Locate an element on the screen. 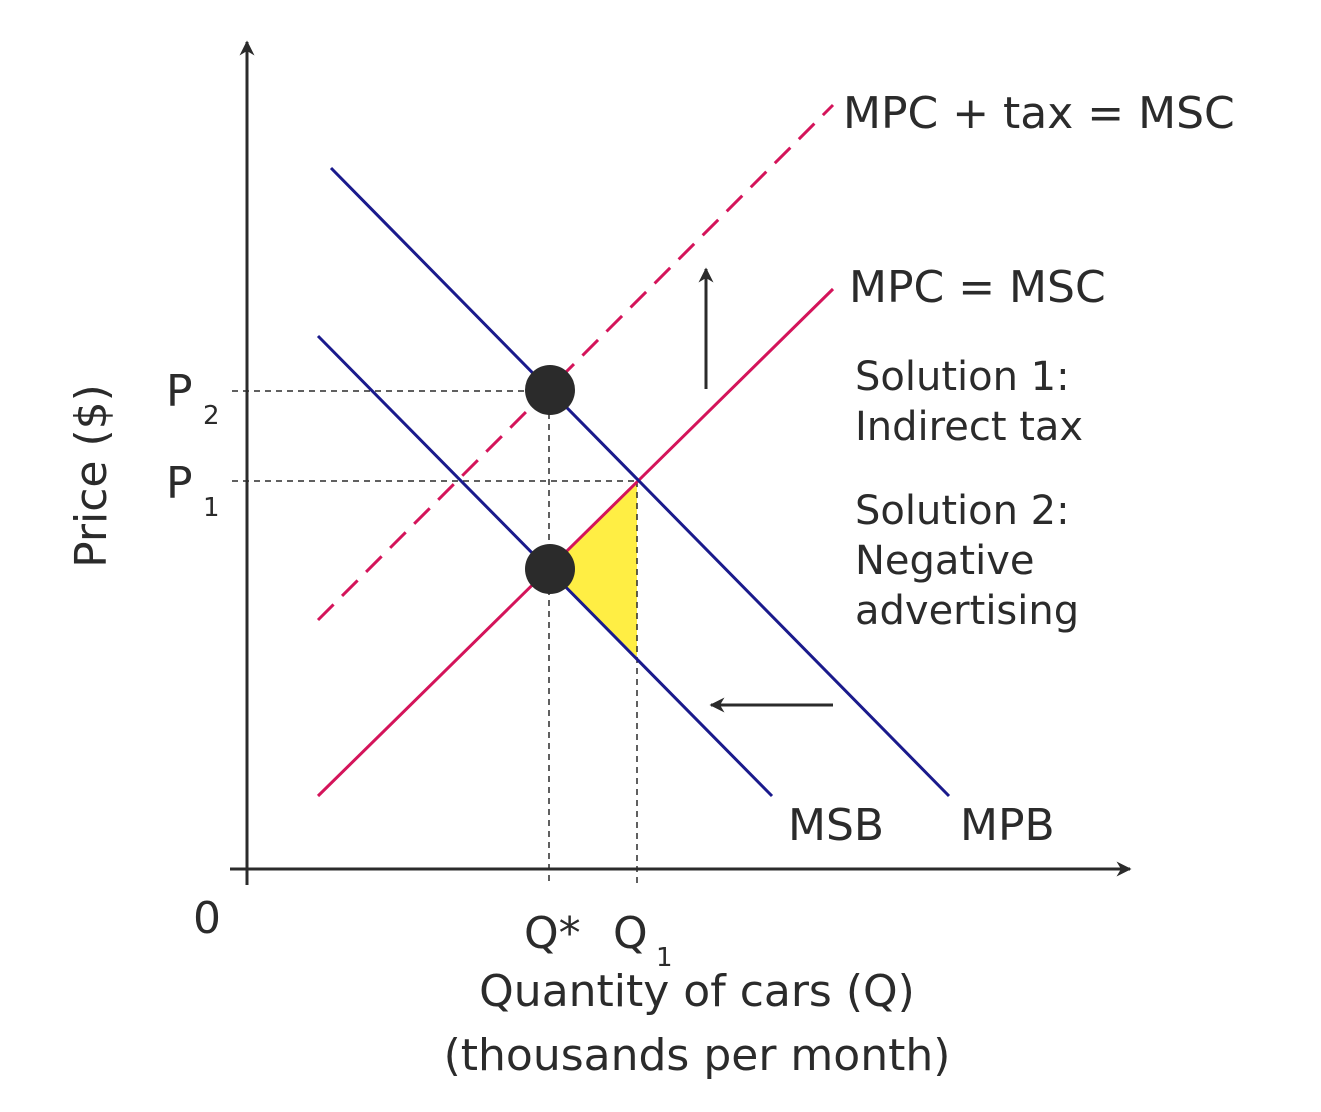  x-axis-label-line-1: Quantity of cars (Q) is located at coordinates (697, 991).